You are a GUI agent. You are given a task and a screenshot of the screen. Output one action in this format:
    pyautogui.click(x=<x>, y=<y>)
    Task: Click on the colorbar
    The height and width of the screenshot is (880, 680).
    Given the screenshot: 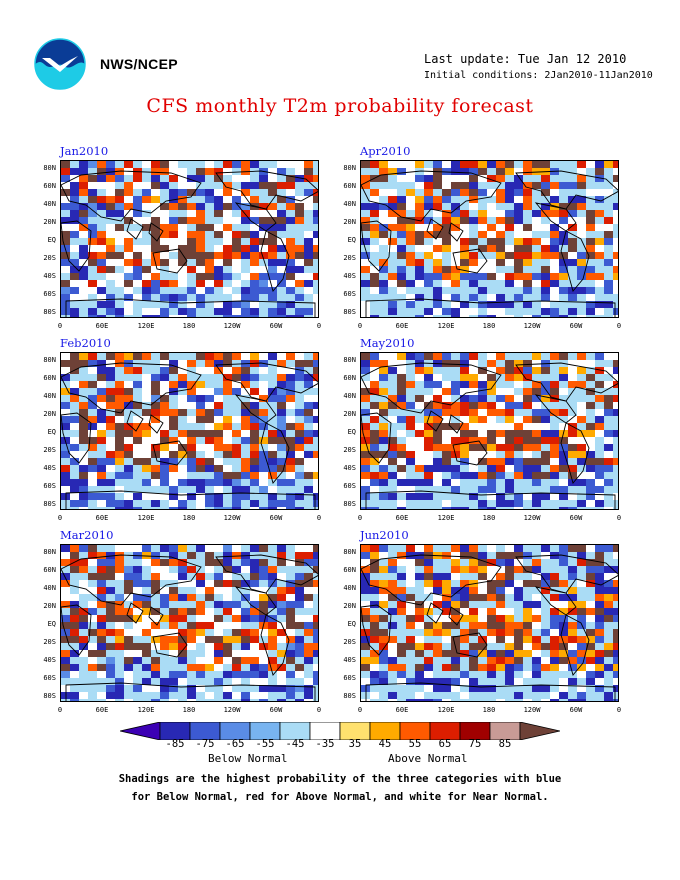 What is the action you would take?
    pyautogui.click(x=340, y=731)
    